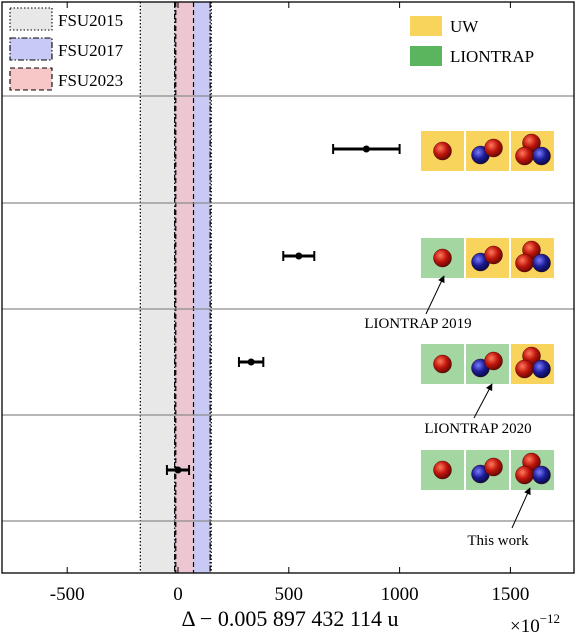 The image size is (576, 637). I want to click on x-axis-scale-label: ×10⁻¹², so click(535, 624).